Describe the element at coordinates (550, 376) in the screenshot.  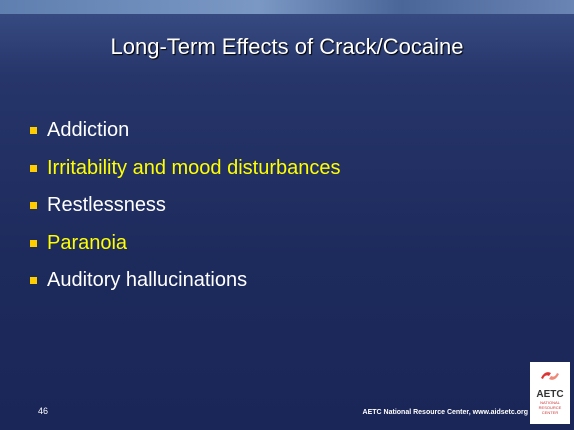
I see `logo-mark` at that location.